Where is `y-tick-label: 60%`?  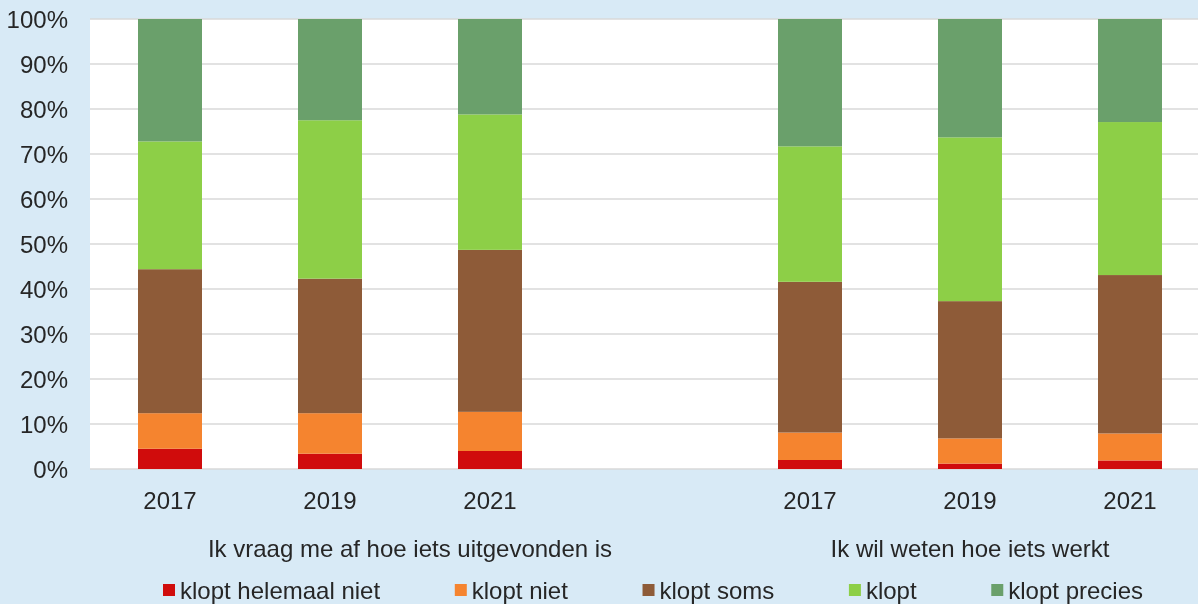 y-tick-label: 60% is located at coordinates (43, 199).